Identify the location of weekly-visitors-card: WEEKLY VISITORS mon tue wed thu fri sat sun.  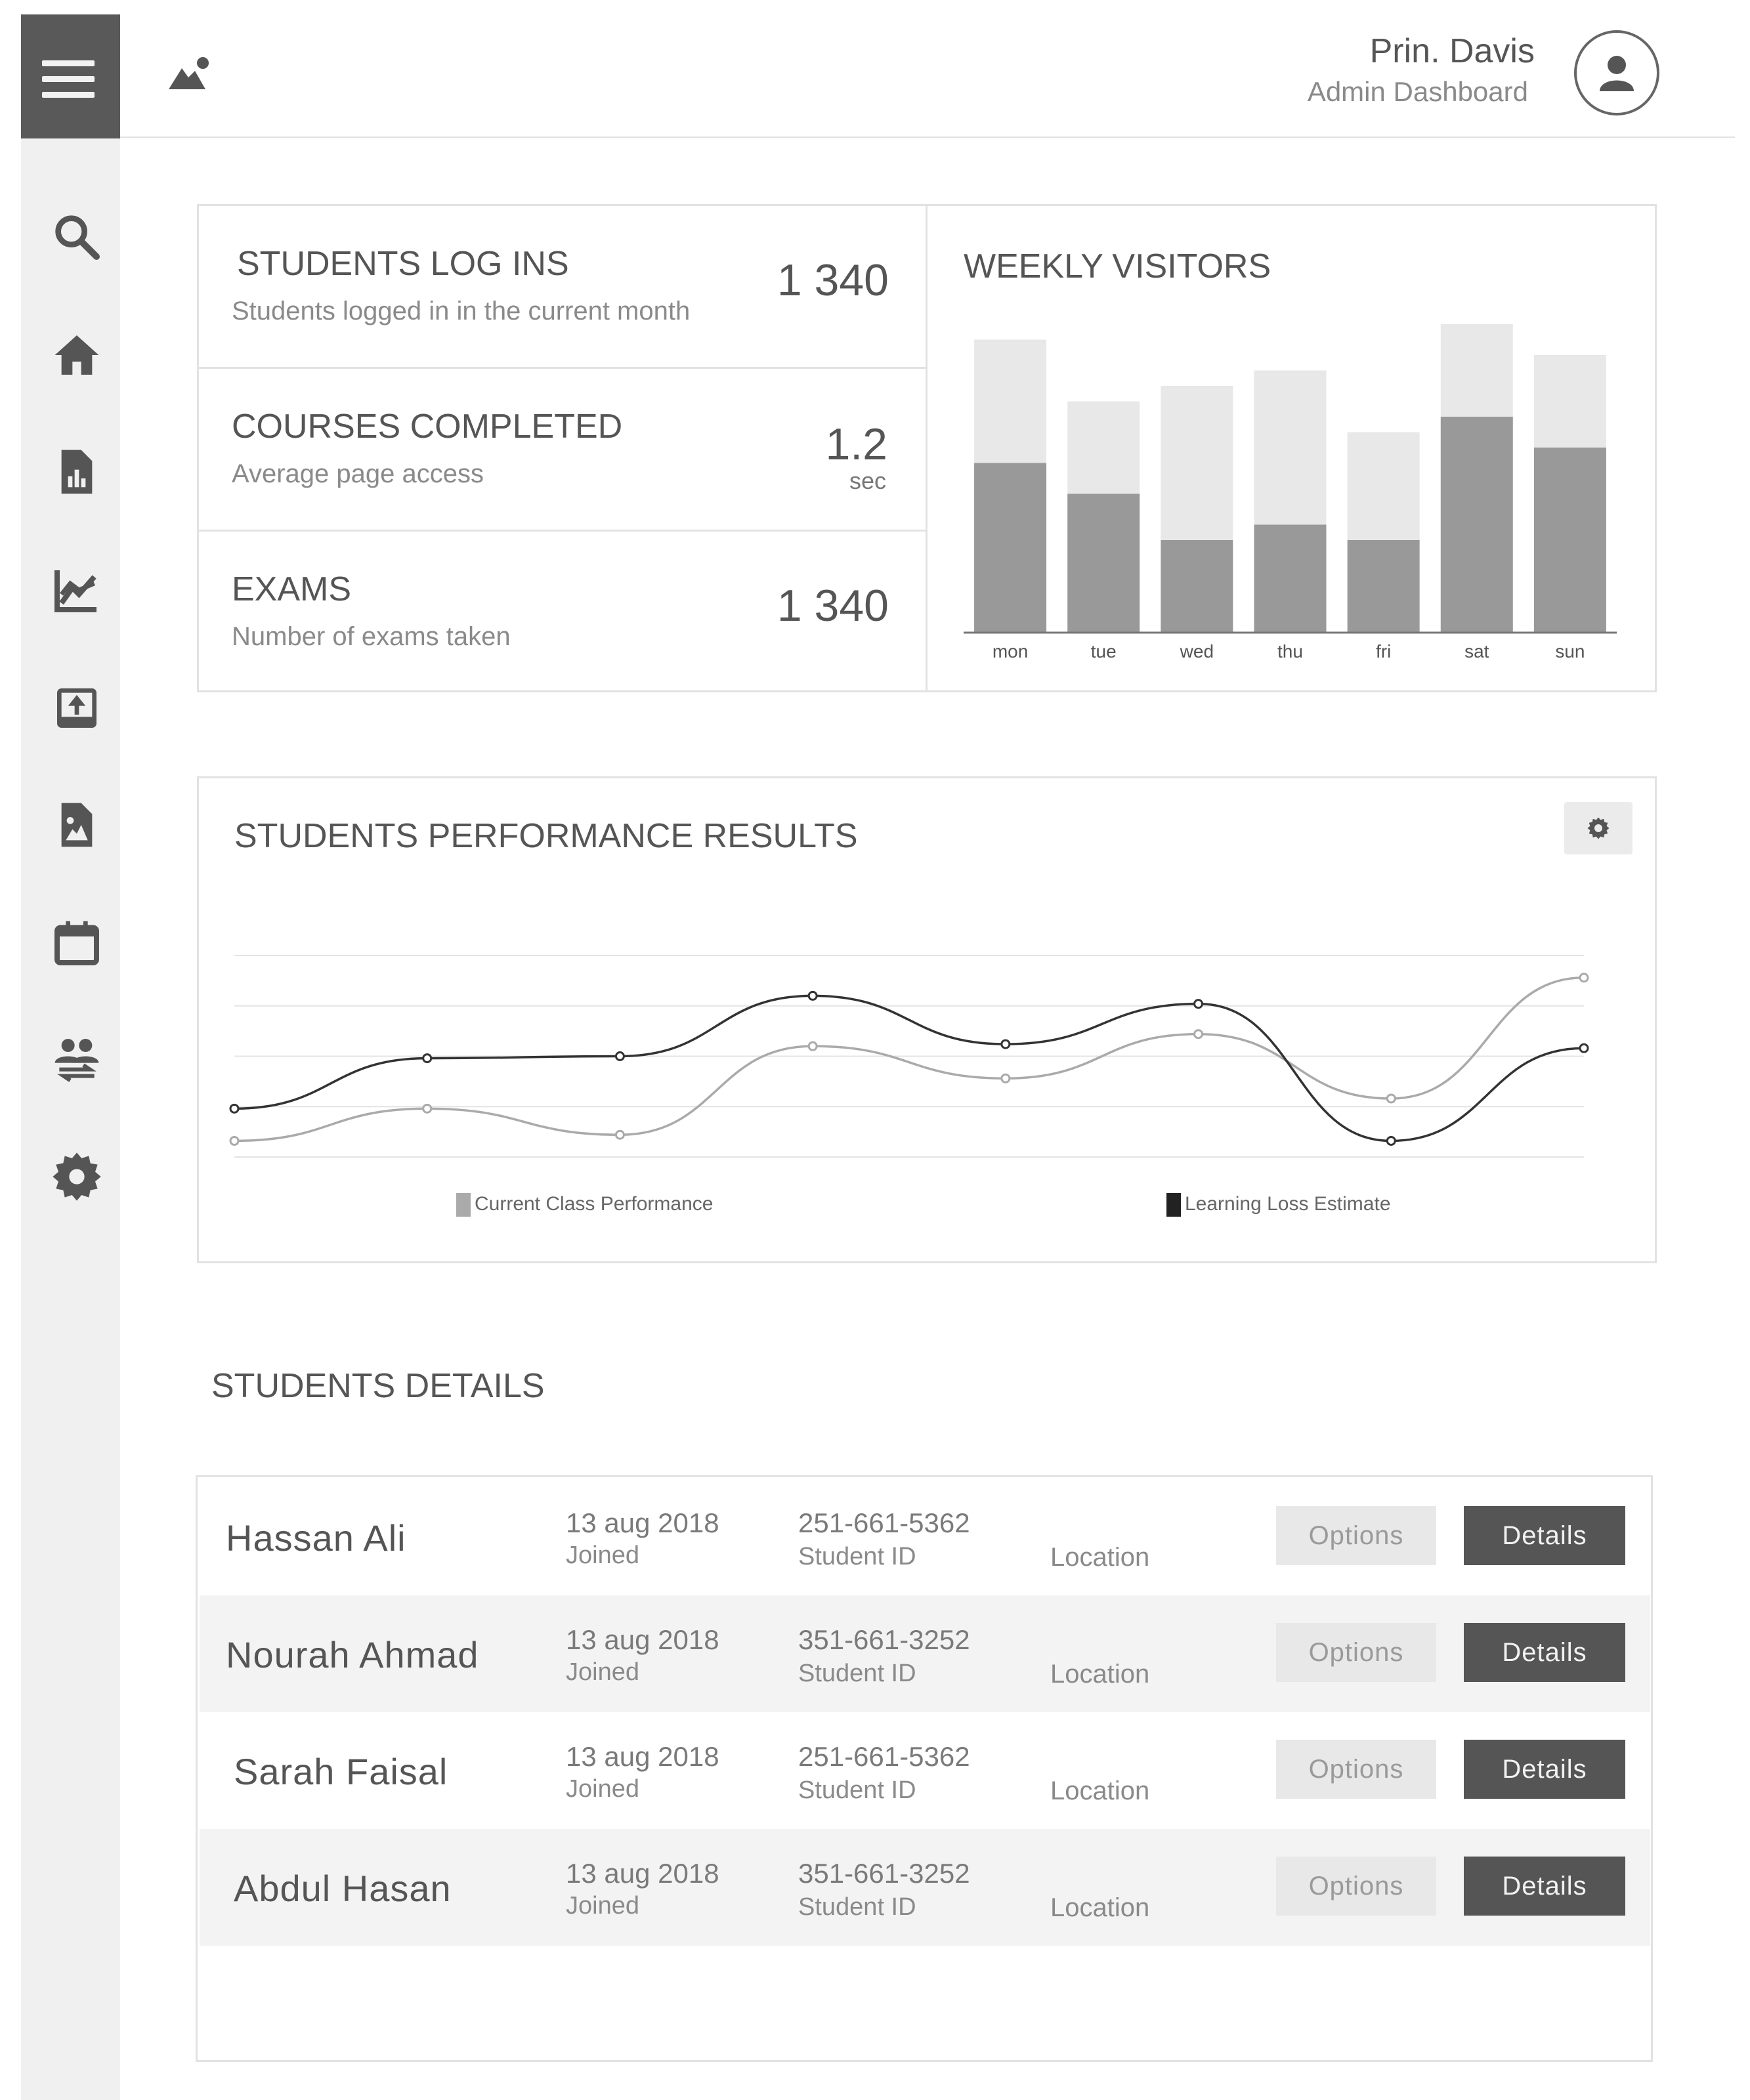
(1291, 448).